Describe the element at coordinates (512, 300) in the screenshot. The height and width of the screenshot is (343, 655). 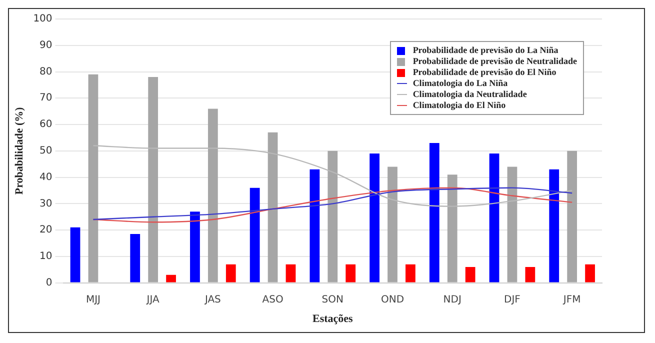
I see `x-tick-label: DJF` at that location.